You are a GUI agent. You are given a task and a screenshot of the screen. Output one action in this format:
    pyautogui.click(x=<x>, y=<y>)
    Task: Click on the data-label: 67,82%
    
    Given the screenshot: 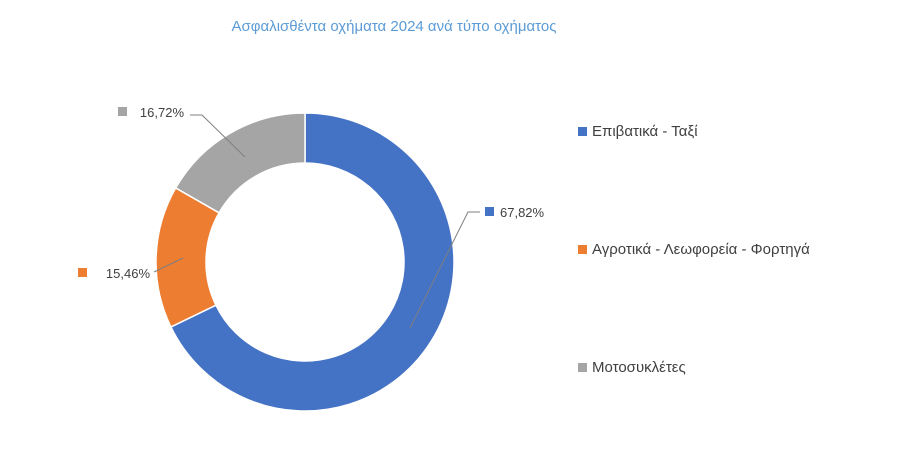 What is the action you would take?
    pyautogui.click(x=522, y=212)
    